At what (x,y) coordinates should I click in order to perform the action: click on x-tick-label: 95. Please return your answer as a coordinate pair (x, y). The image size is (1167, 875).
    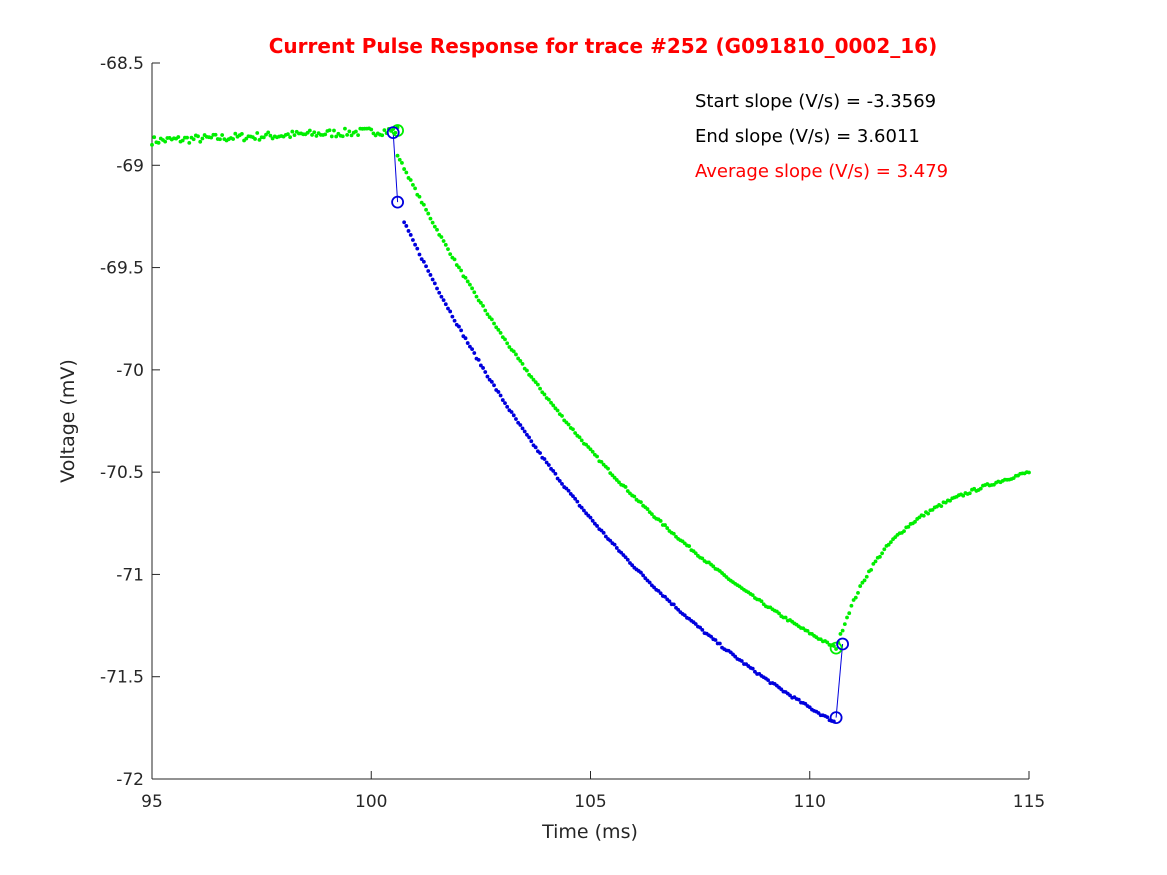
    Looking at the image, I should click on (152, 802).